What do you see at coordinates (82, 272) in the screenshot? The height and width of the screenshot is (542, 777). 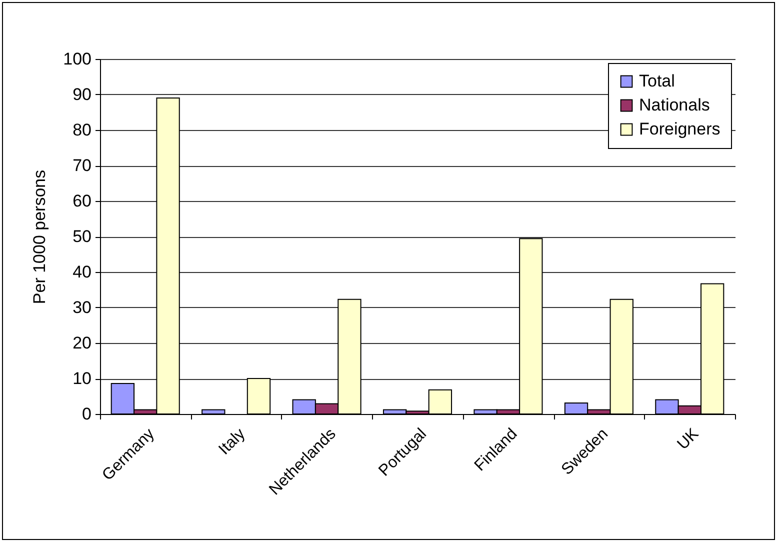 I see `y-tick-label: 40` at bounding box center [82, 272].